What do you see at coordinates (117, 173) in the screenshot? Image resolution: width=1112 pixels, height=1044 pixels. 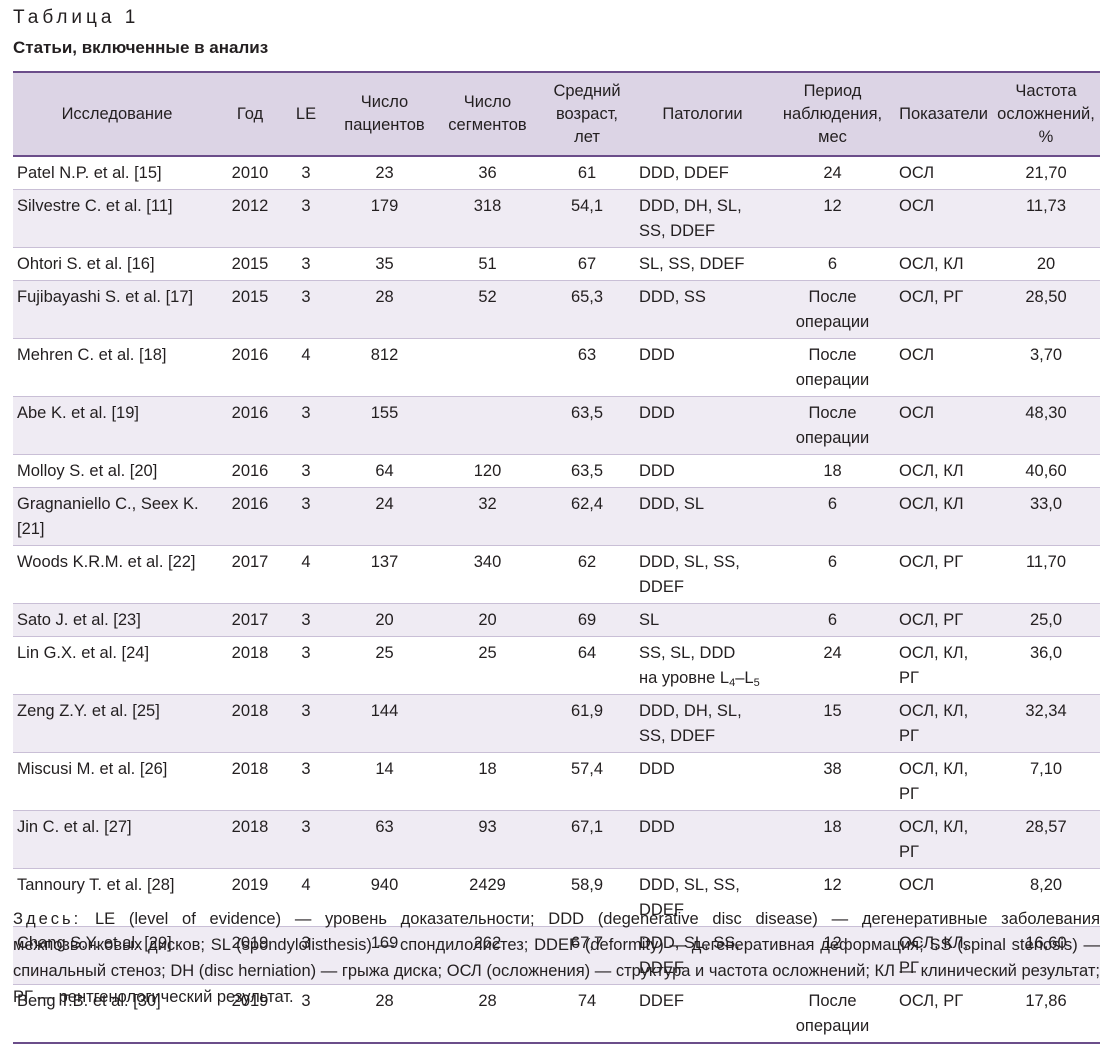 I see `cell-study: Patel N.P. et al. [15]` at bounding box center [117, 173].